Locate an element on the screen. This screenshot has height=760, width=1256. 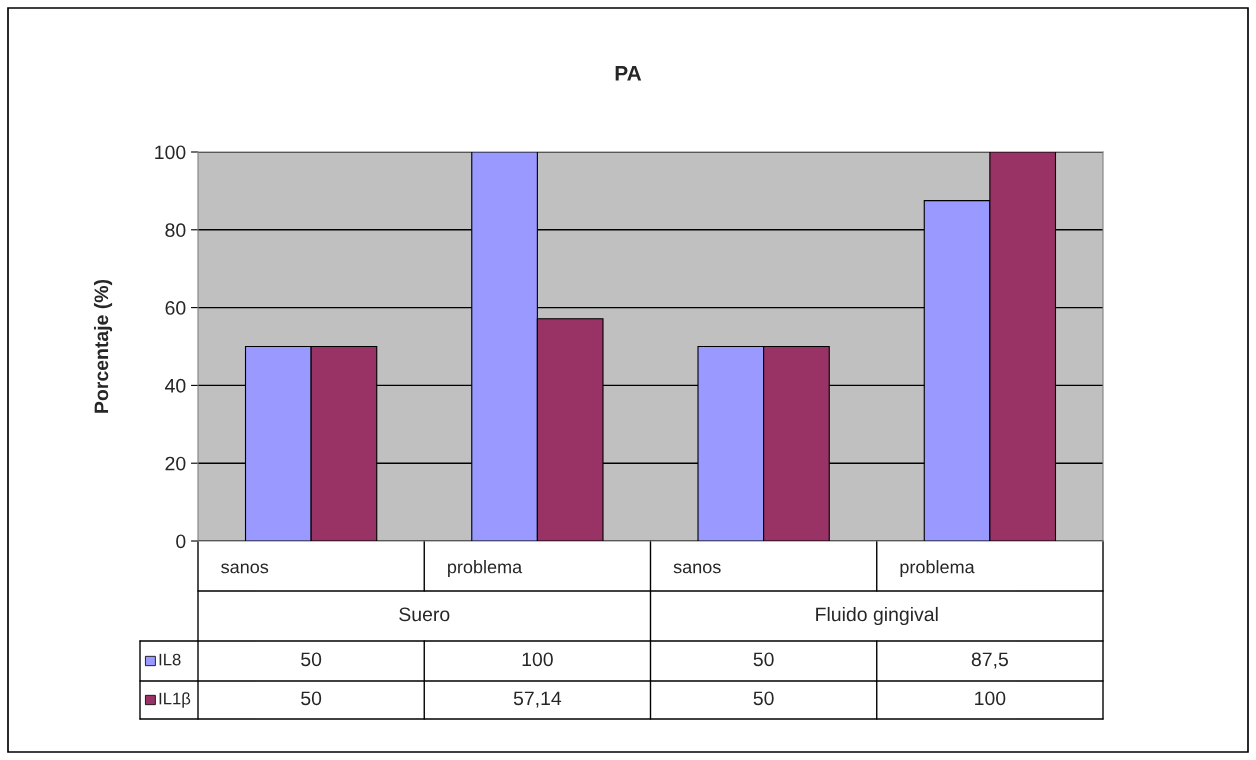
y-tick-label: 60 is located at coordinates (175, 308).